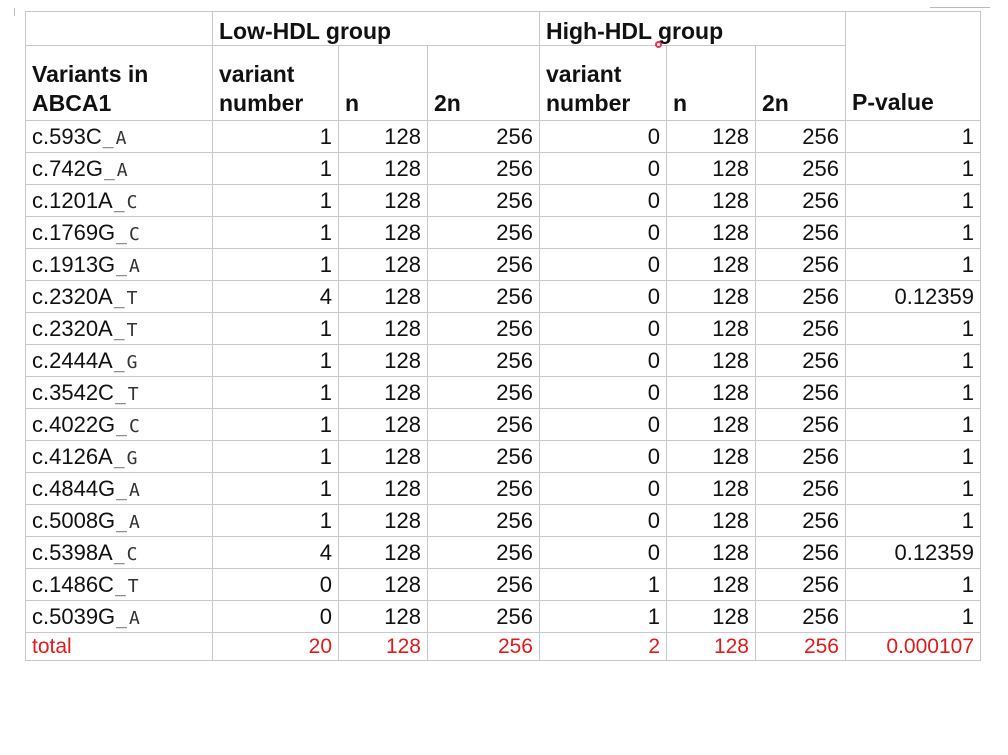  I want to click on variant-position: c.1201A, so click(72, 200).